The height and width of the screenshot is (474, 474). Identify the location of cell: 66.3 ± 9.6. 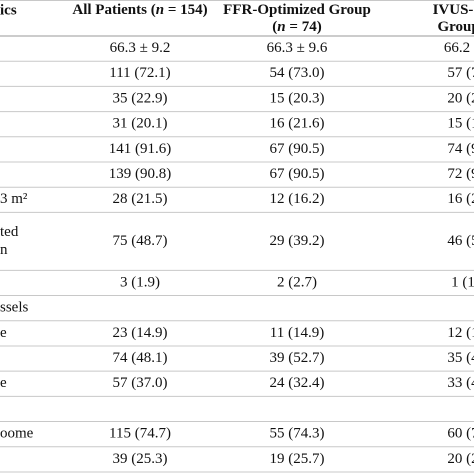
(297, 48).